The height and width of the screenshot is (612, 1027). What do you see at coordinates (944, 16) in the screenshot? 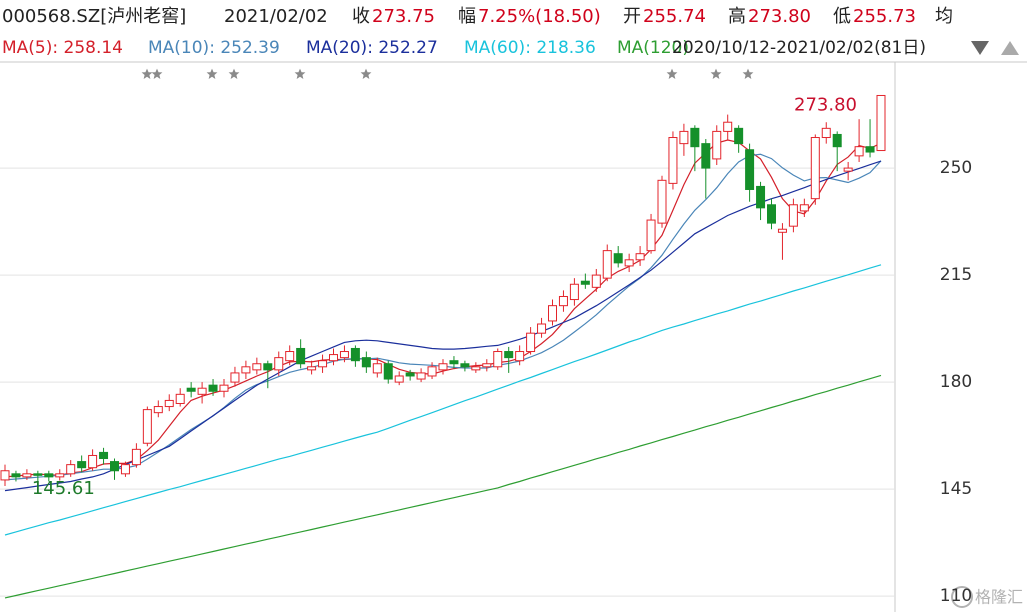
I see `field-label: 均` at bounding box center [944, 16].